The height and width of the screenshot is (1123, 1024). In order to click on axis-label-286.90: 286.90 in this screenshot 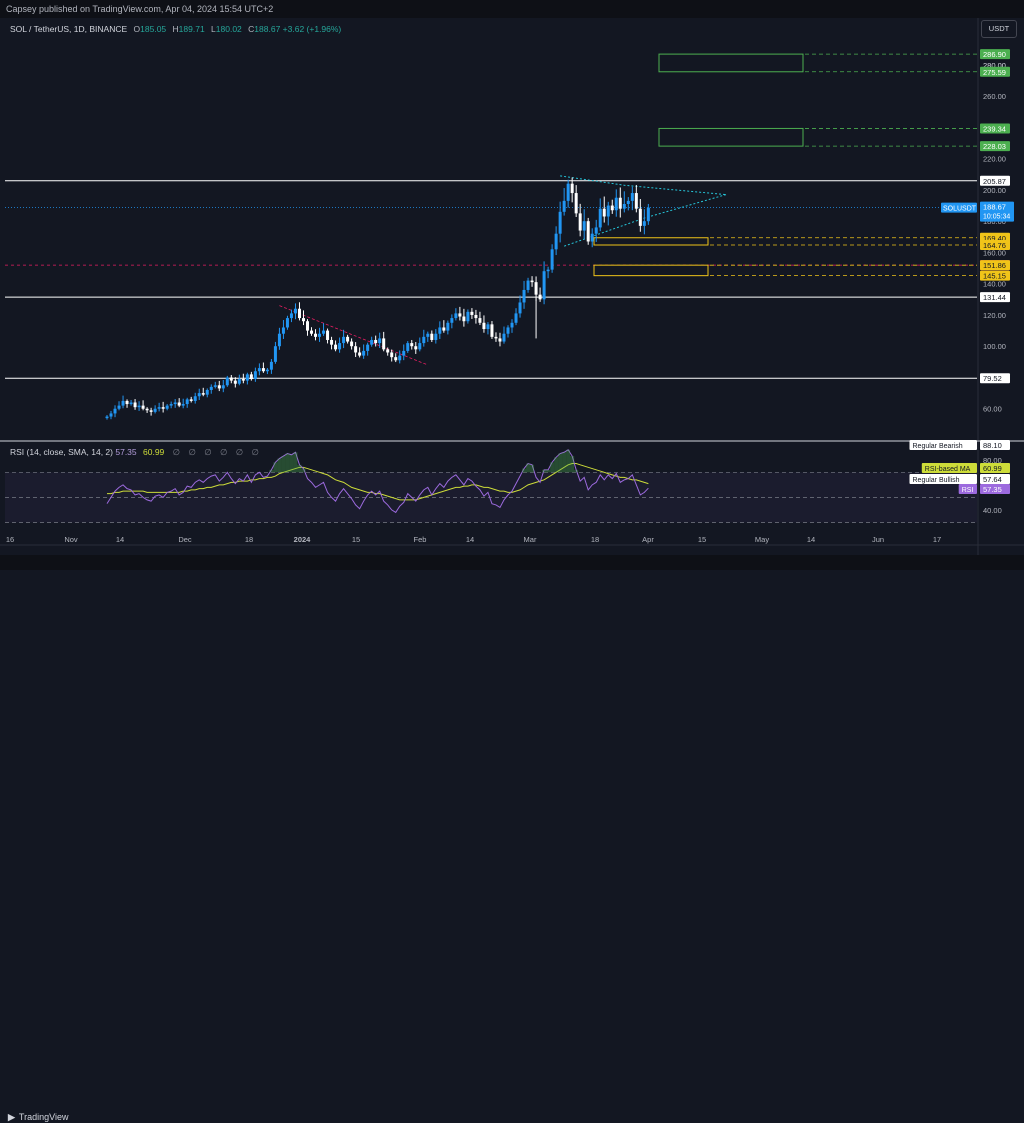, I will do `click(994, 54)`.